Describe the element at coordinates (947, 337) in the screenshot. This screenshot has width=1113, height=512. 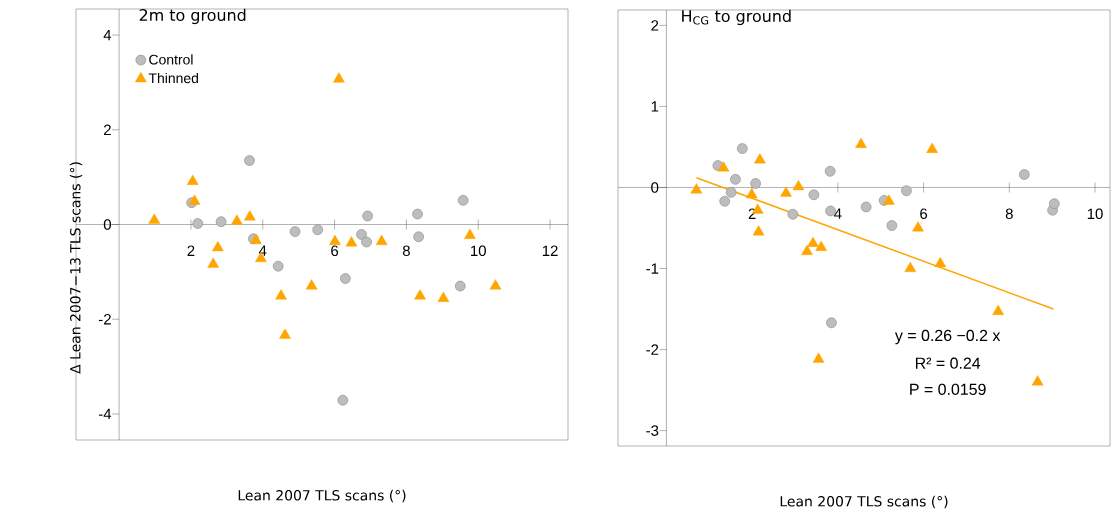
I see `annotation: y = 0.26 −0.2 x` at that location.